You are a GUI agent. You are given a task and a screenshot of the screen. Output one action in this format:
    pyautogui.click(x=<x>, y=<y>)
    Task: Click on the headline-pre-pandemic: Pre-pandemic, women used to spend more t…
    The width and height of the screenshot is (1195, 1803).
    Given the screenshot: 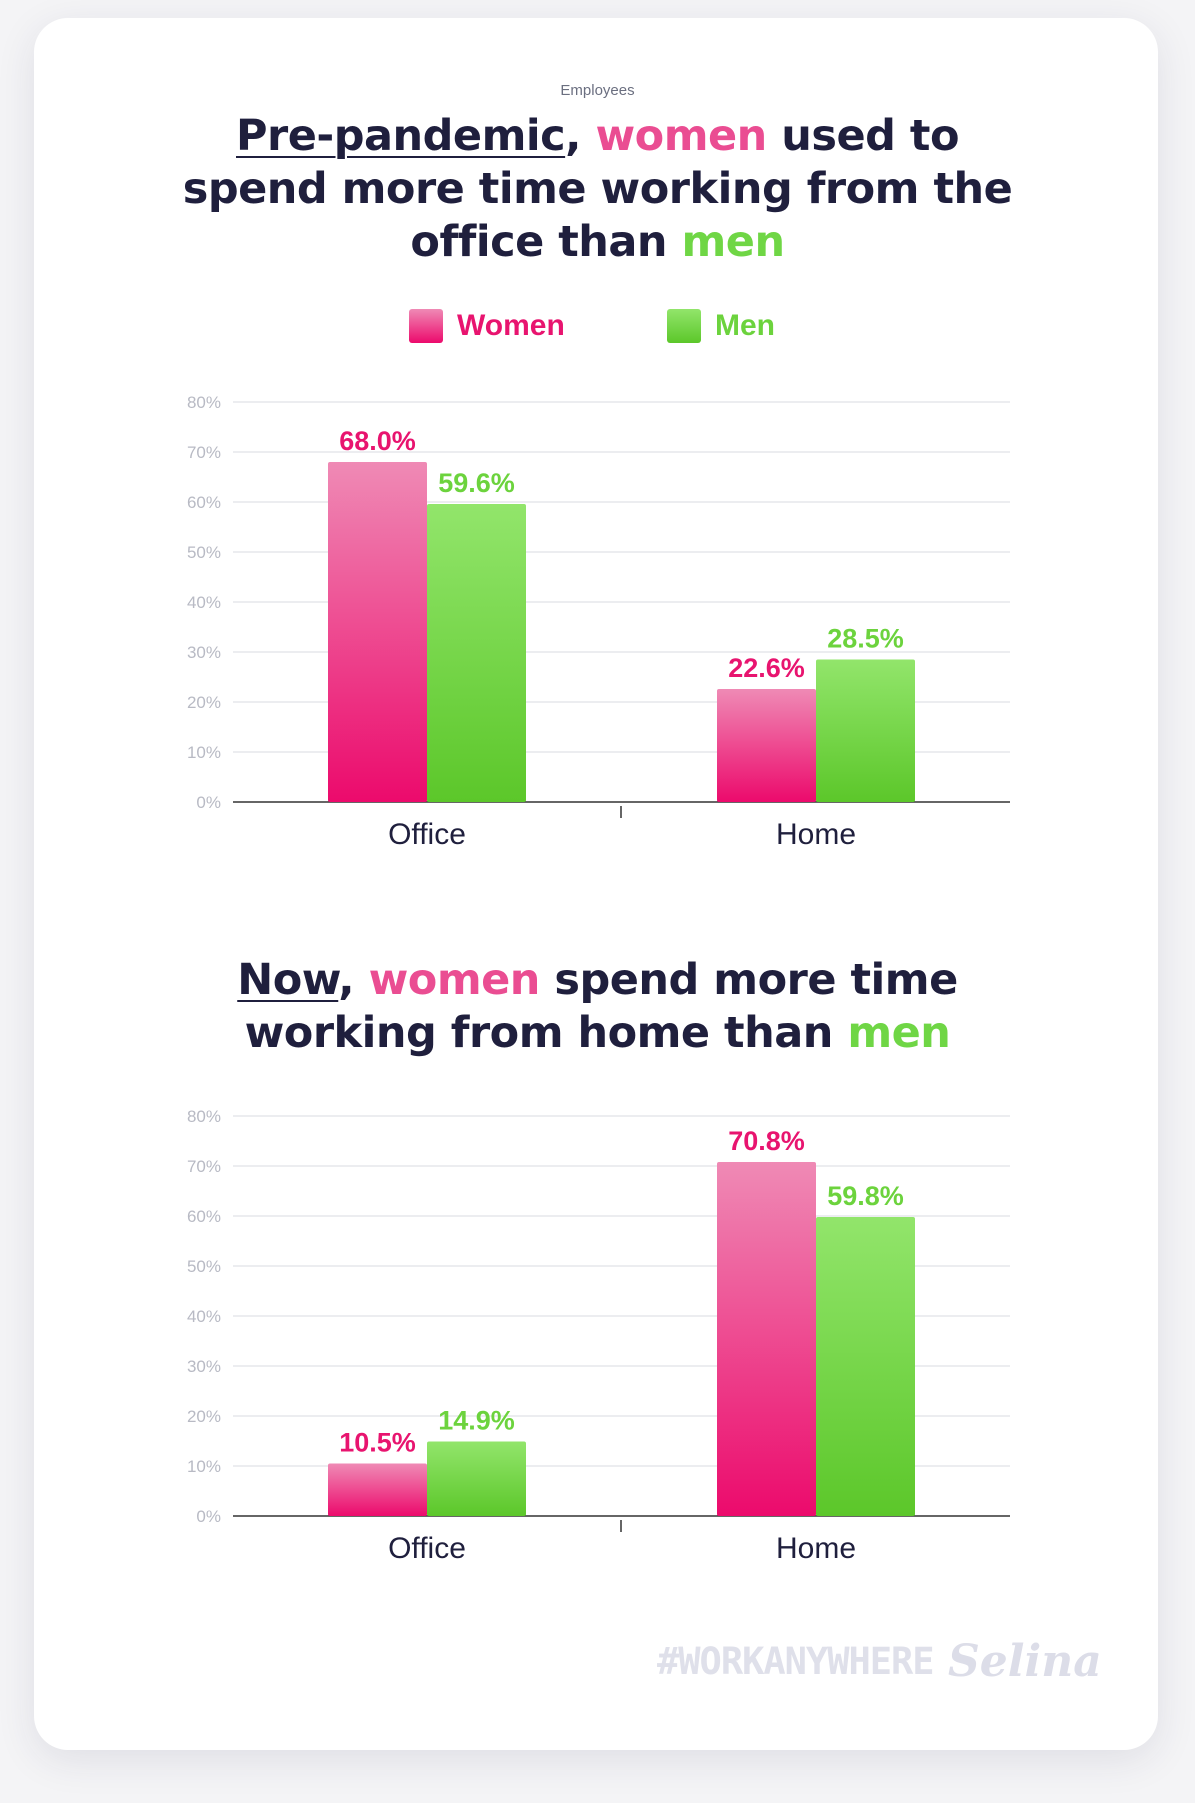 What is the action you would take?
    pyautogui.click(x=597, y=189)
    